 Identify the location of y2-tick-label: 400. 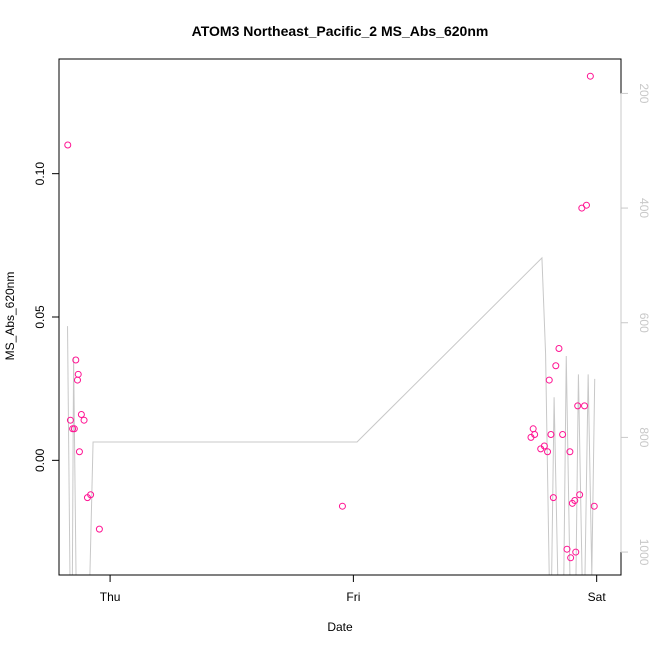
(643, 208).